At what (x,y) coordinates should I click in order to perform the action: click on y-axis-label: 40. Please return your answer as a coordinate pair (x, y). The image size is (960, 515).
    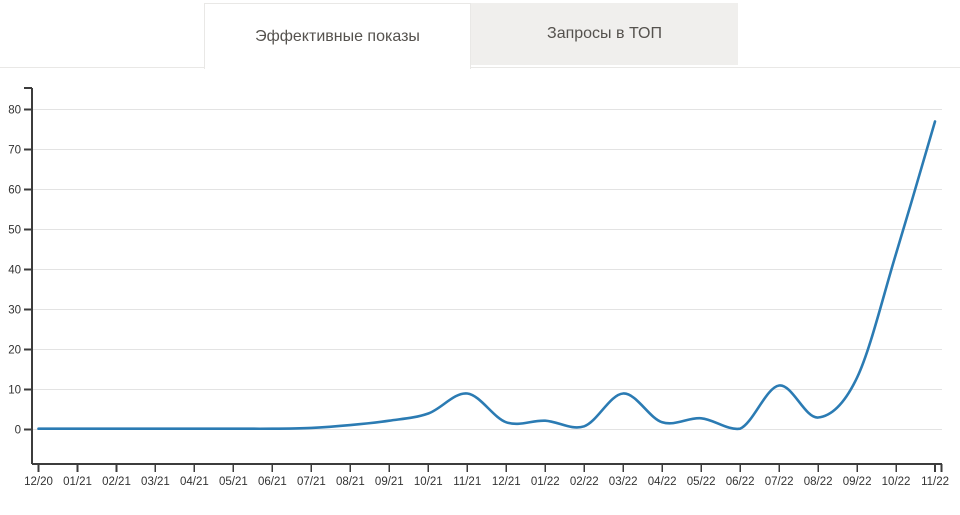
    Looking at the image, I should click on (14, 271).